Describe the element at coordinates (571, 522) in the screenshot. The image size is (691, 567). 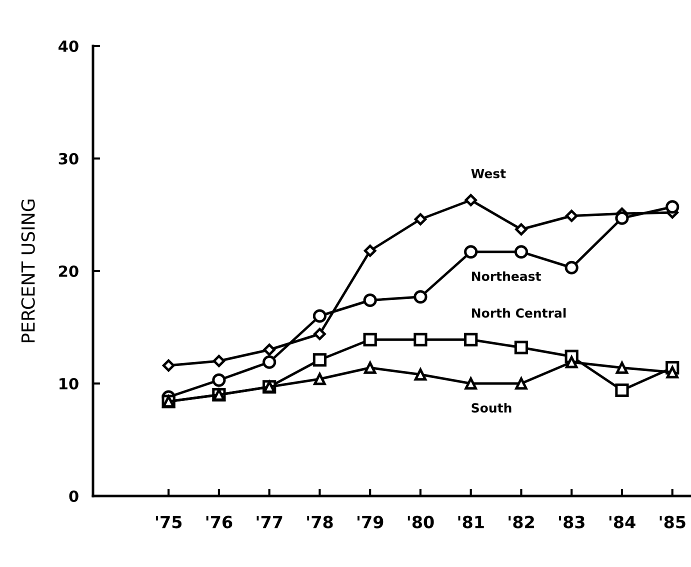
I see `x-tick-label: '83` at that location.